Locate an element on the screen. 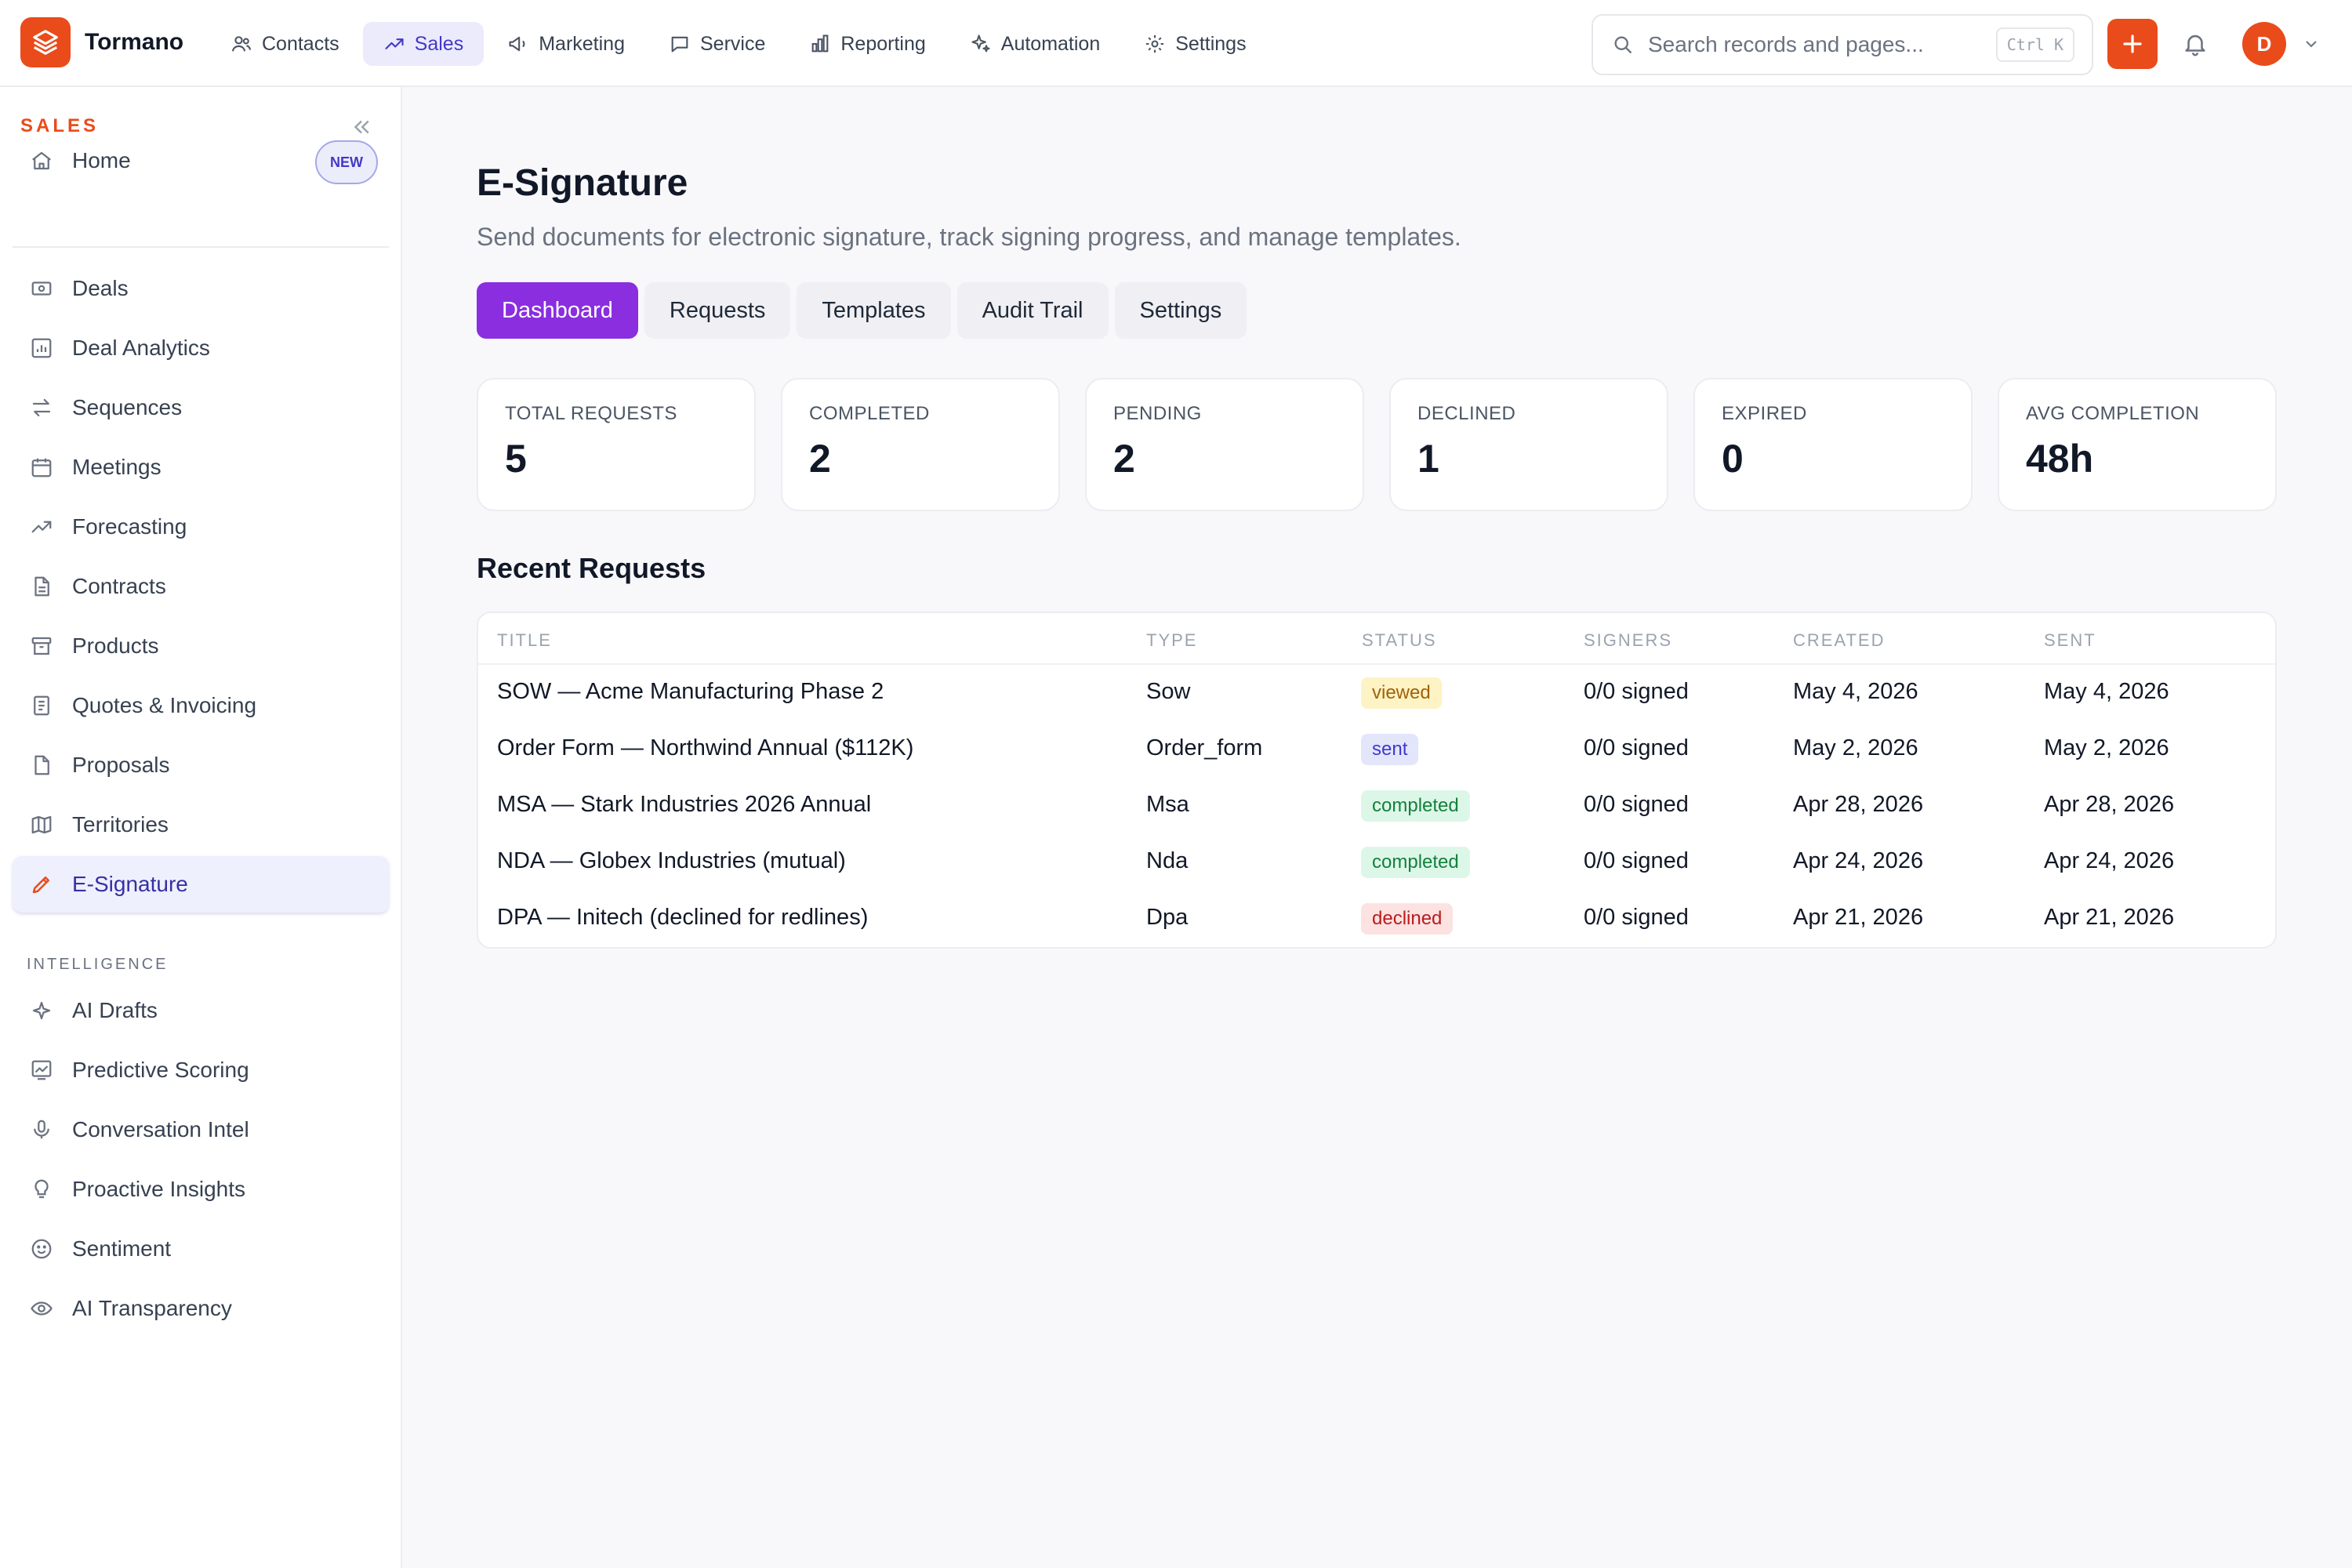 The image size is (2352, 1568). sidebar-item-quotes-invoicing: Quotes & Invoicing is located at coordinates (201, 705).